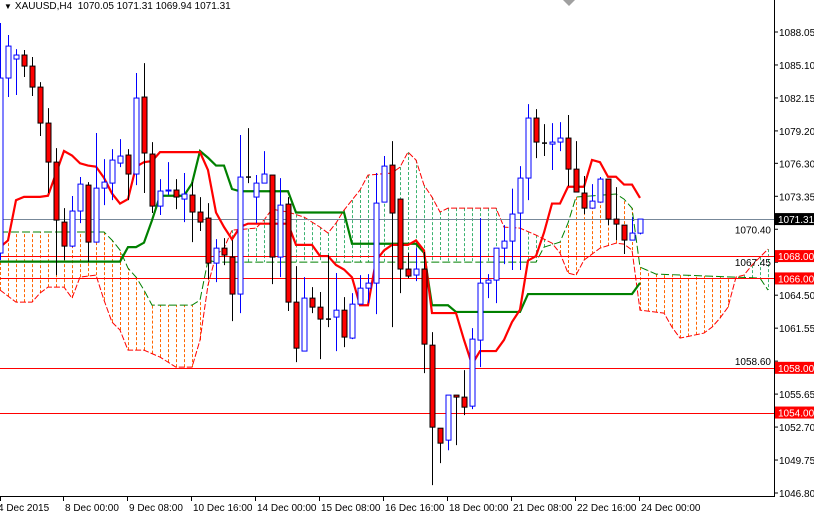 Image resolution: width=814 pixels, height=516 pixels. Describe the element at coordinates (8, 6) in the screenshot. I see `triangle-down-icon: ▼` at that location.